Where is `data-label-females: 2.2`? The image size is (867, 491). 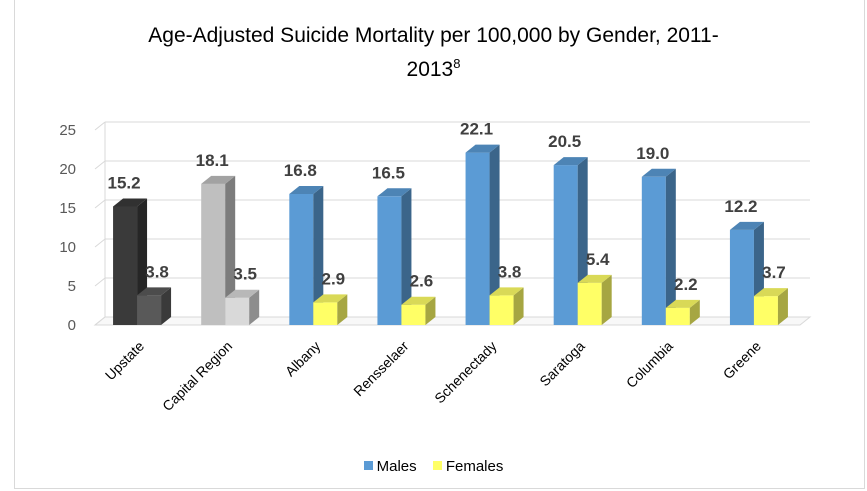
data-label-females: 2.2 is located at coordinates (686, 284).